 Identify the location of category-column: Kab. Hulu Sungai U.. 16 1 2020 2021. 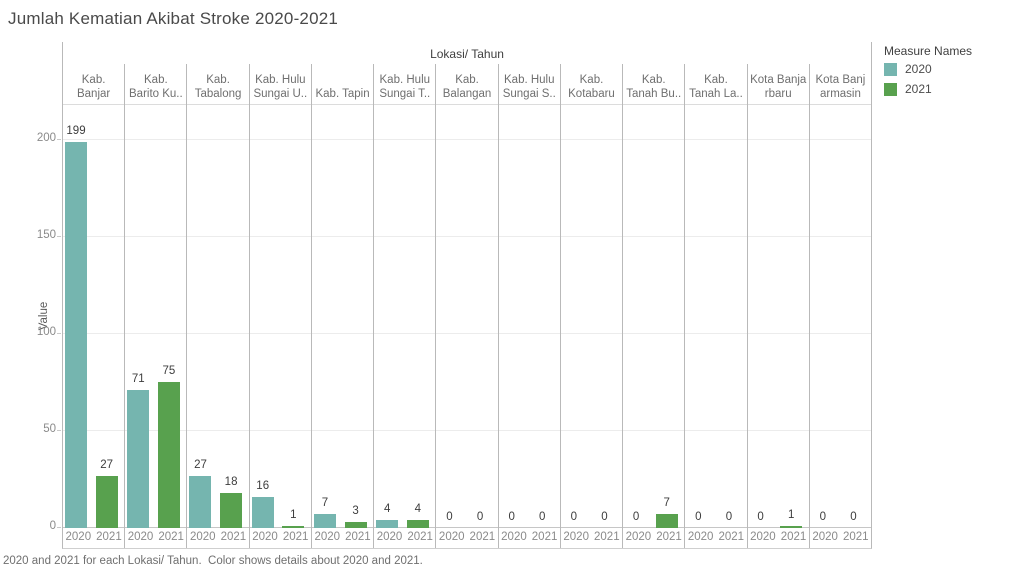
(279, 306).